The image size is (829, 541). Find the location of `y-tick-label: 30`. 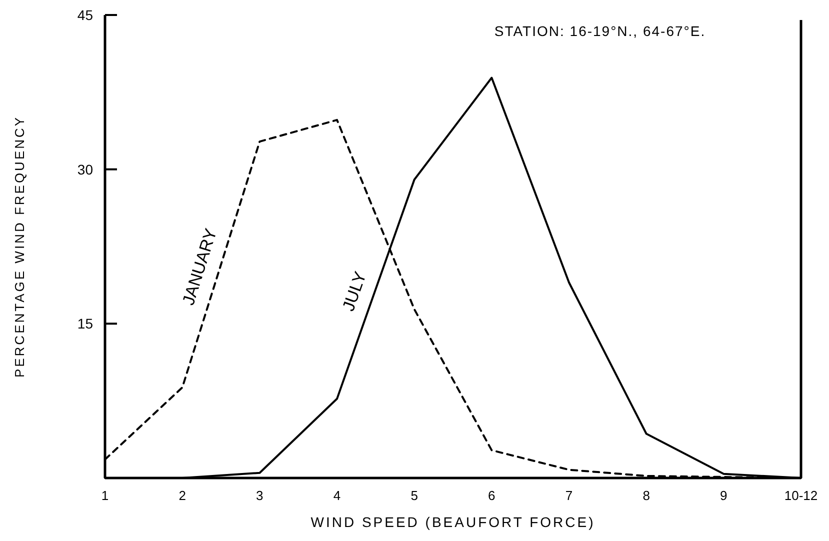

y-tick-label: 30 is located at coordinates (85, 169).